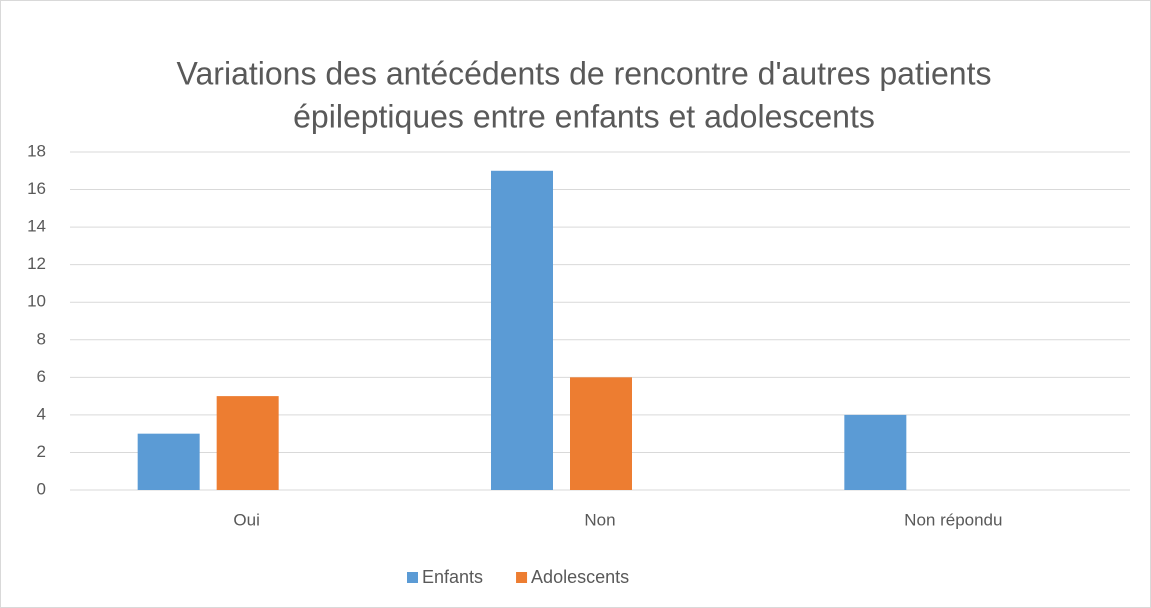  I want to click on y-tick-label: 16, so click(36, 188).